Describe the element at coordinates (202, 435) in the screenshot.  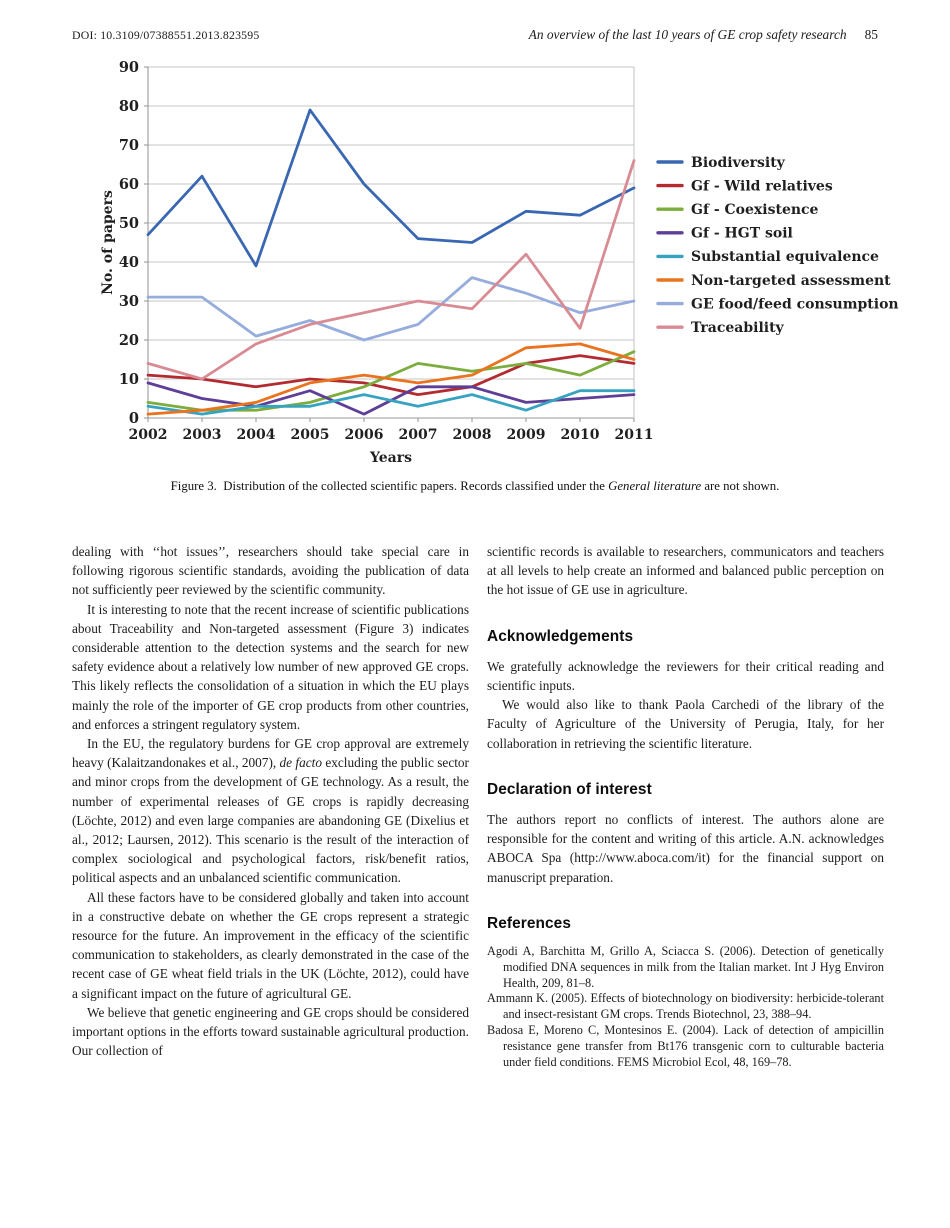
I see `x-tick-label: 2003` at that location.